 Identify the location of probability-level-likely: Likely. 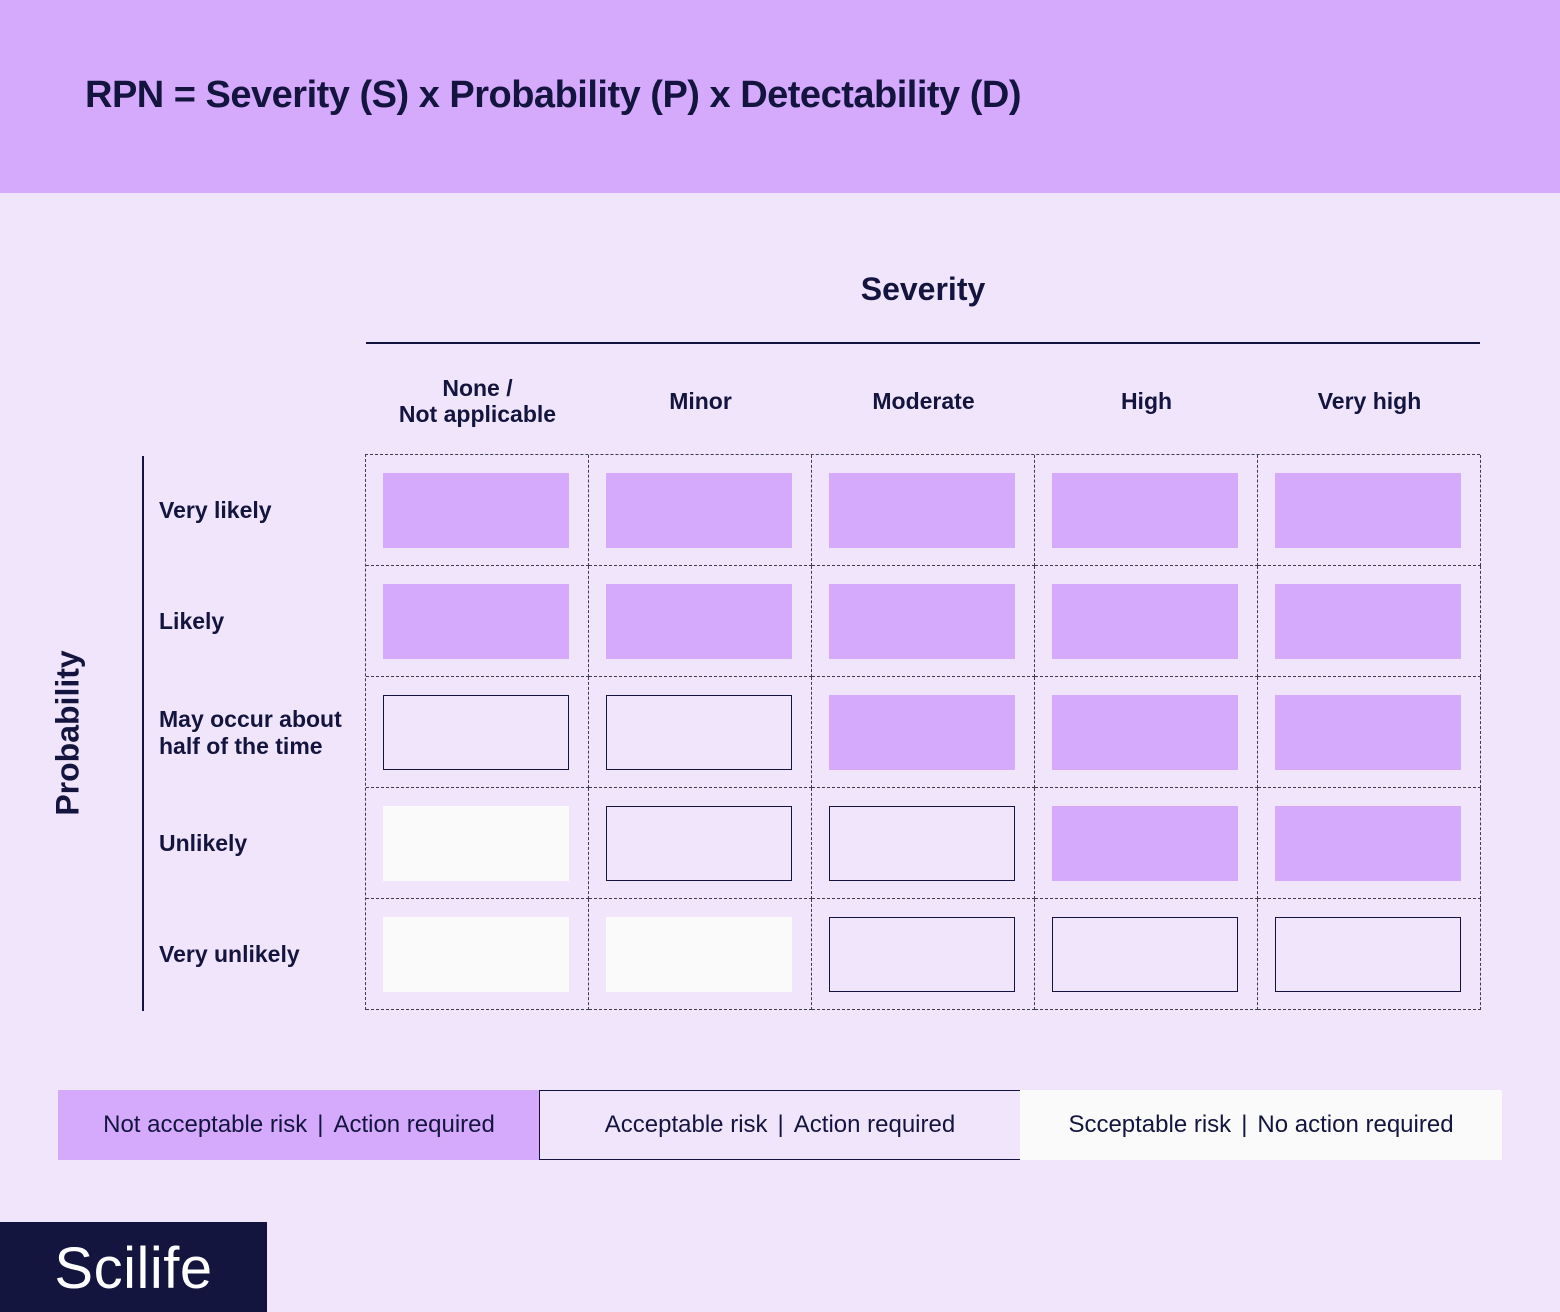
(192, 621).